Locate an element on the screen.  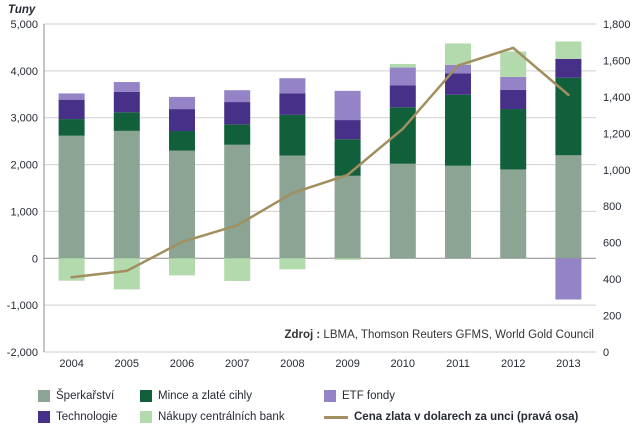
right-axis-tick: 1,200 is located at coordinates (617, 134).